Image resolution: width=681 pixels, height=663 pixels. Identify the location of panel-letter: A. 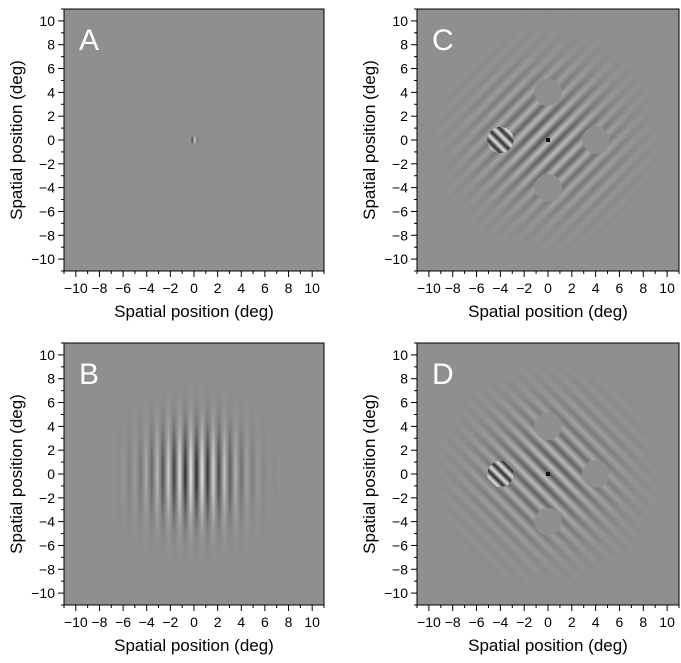
(89, 40).